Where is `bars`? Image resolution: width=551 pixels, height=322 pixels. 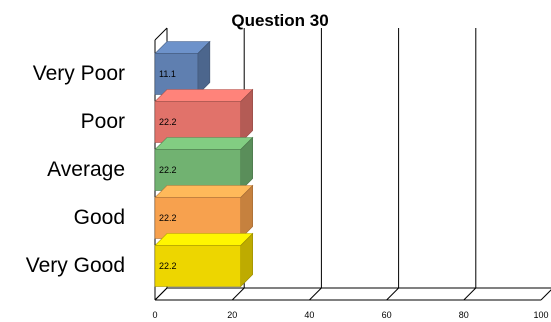 bars is located at coordinates (204, 164).